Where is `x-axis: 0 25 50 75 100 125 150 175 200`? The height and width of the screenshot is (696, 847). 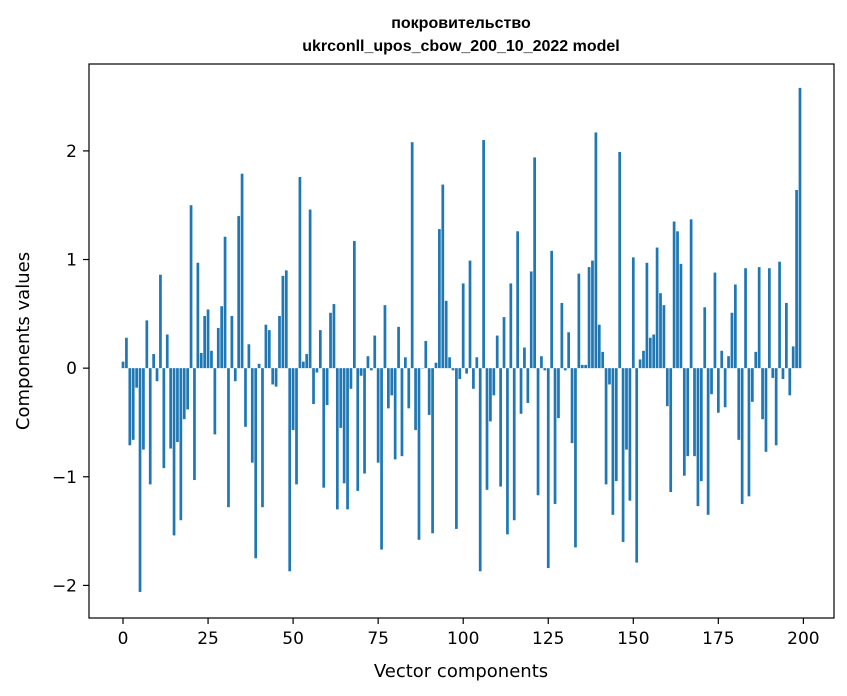
x-axis: 0 25 50 75 100 125 150 175 200 is located at coordinates (469, 633).